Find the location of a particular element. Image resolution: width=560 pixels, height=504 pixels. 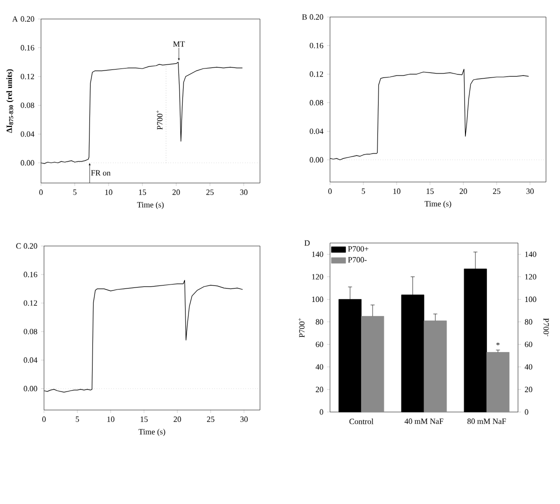

y-tick-label: 0 is located at coordinates (322, 412).